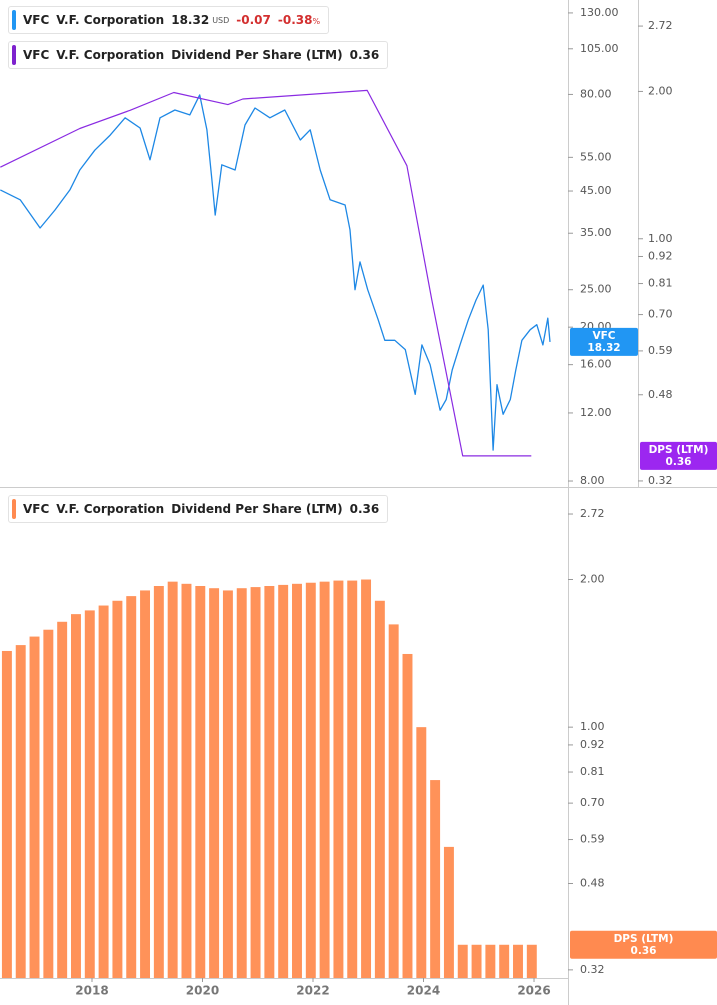 Image resolution: width=717 pixels, height=1005 pixels. I want to click on badge-value: 18.32, so click(603, 348).